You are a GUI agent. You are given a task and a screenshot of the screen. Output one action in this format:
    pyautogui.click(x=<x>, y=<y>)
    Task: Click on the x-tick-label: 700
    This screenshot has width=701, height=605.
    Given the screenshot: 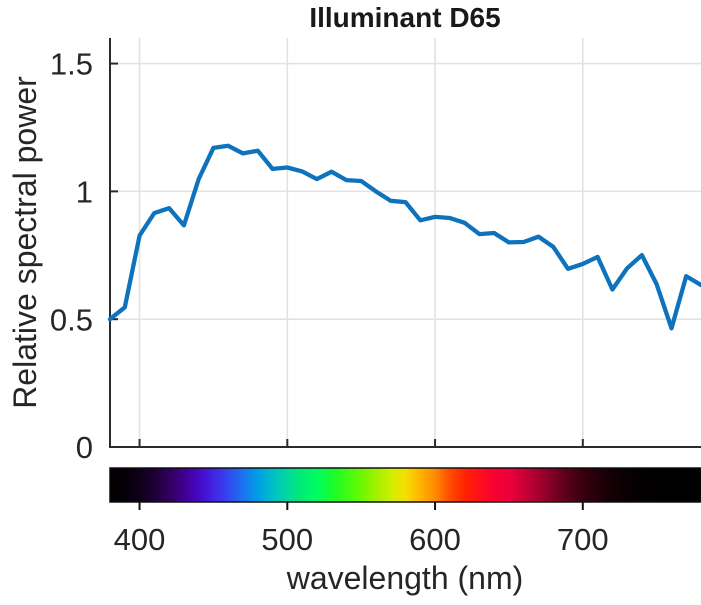 What is the action you would take?
    pyautogui.click(x=583, y=539)
    